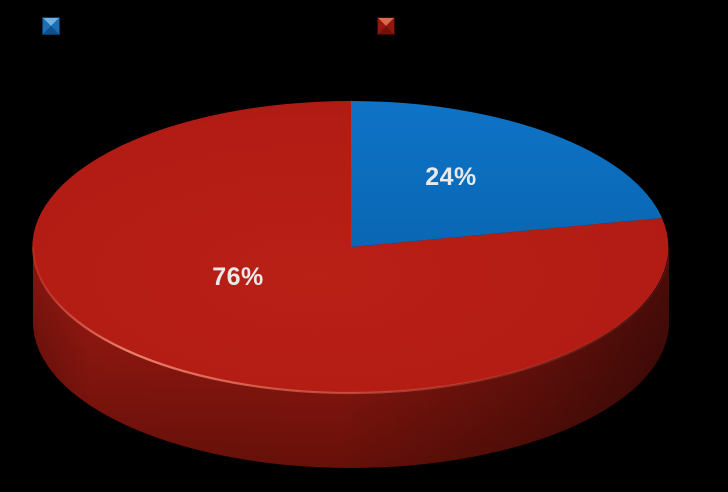 The width and height of the screenshot is (728, 492). Describe the element at coordinates (51, 26) in the screenshot. I see `legend-marker-blue-icon` at that location.